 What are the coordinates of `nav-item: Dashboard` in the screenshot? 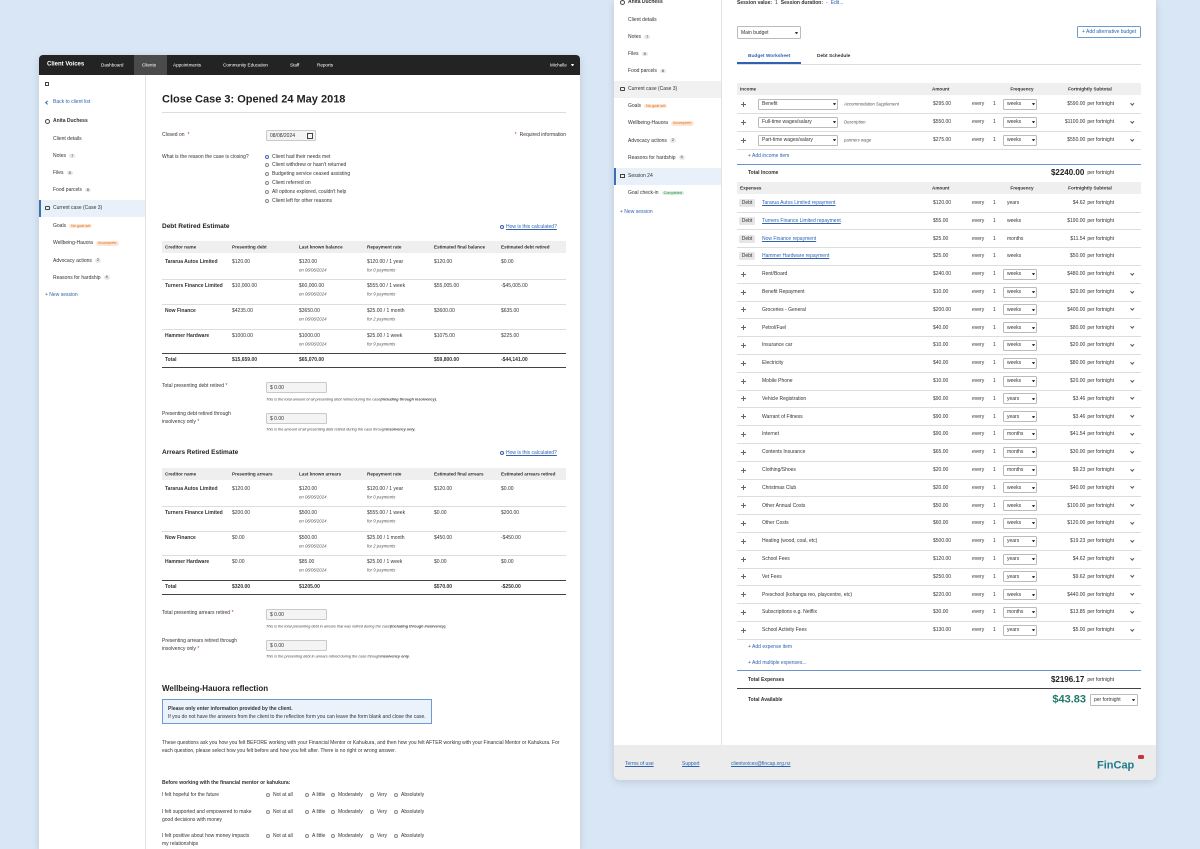 It's located at (112, 65).